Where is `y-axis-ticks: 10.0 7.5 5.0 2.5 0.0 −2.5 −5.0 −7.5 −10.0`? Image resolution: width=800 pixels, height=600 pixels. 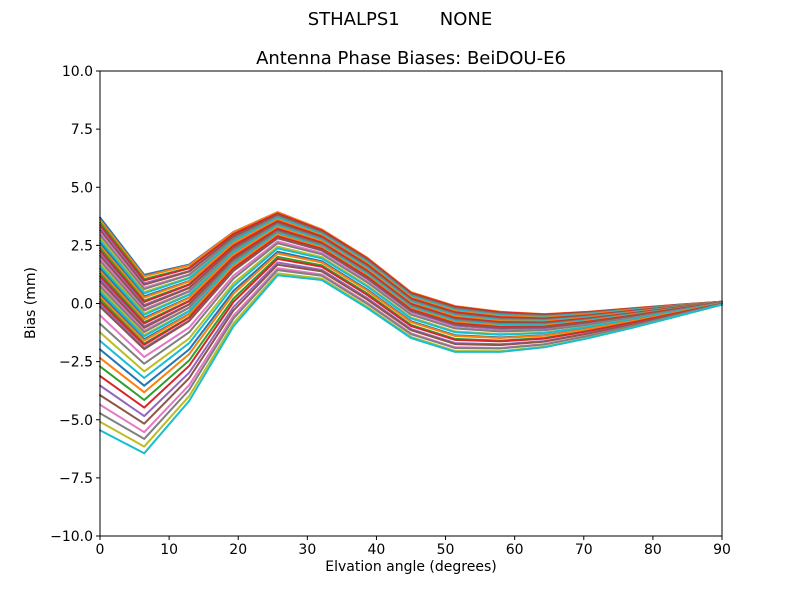 y-axis-ticks: 10.0 7.5 5.0 2.5 0.0 −2.5 −5.0 −7.5 −10.0 is located at coordinates (75, 304).